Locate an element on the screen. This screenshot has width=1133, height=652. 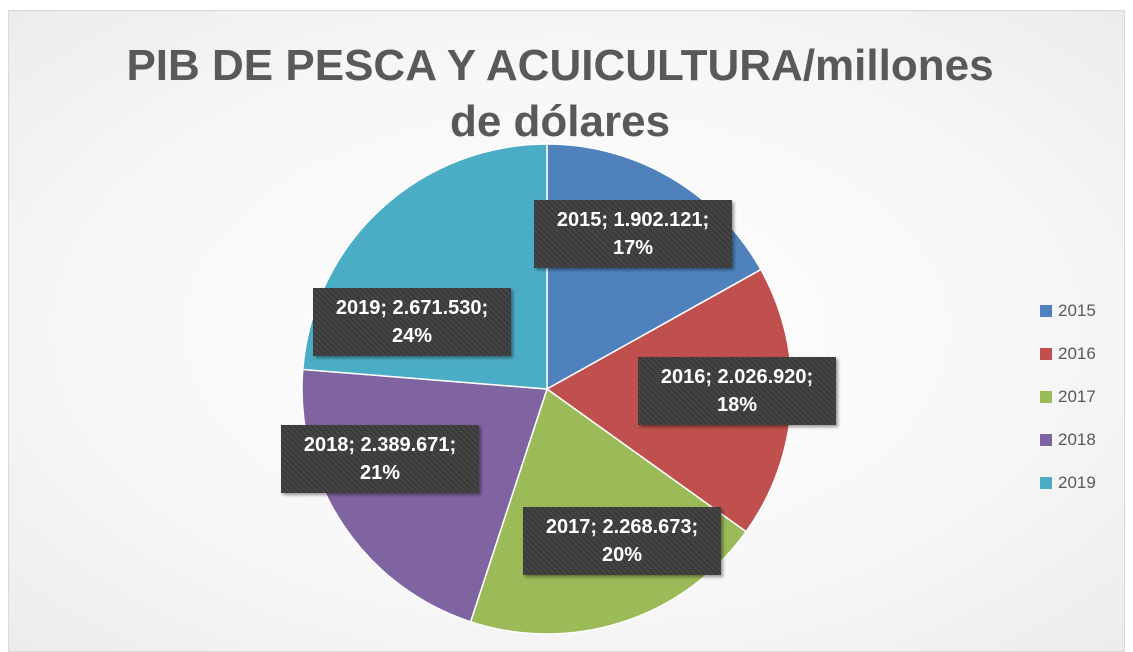
legend-entry: 2017 is located at coordinates (1068, 397).